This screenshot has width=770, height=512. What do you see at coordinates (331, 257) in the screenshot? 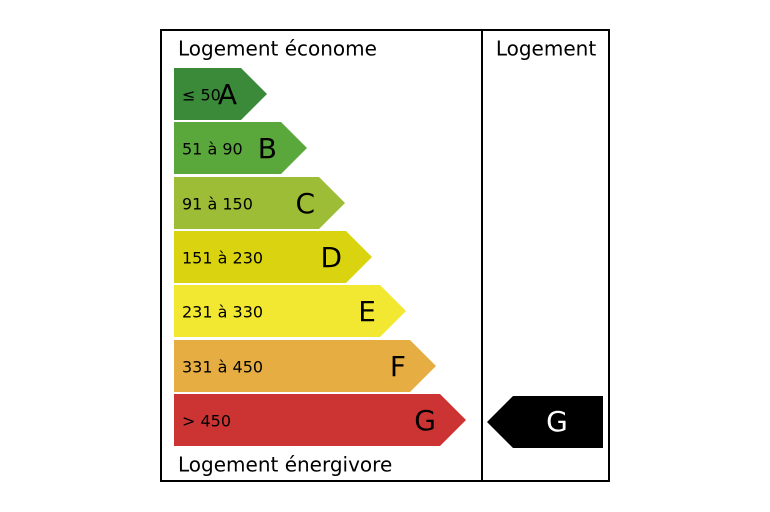
I see `class-letter: D` at bounding box center [331, 257].